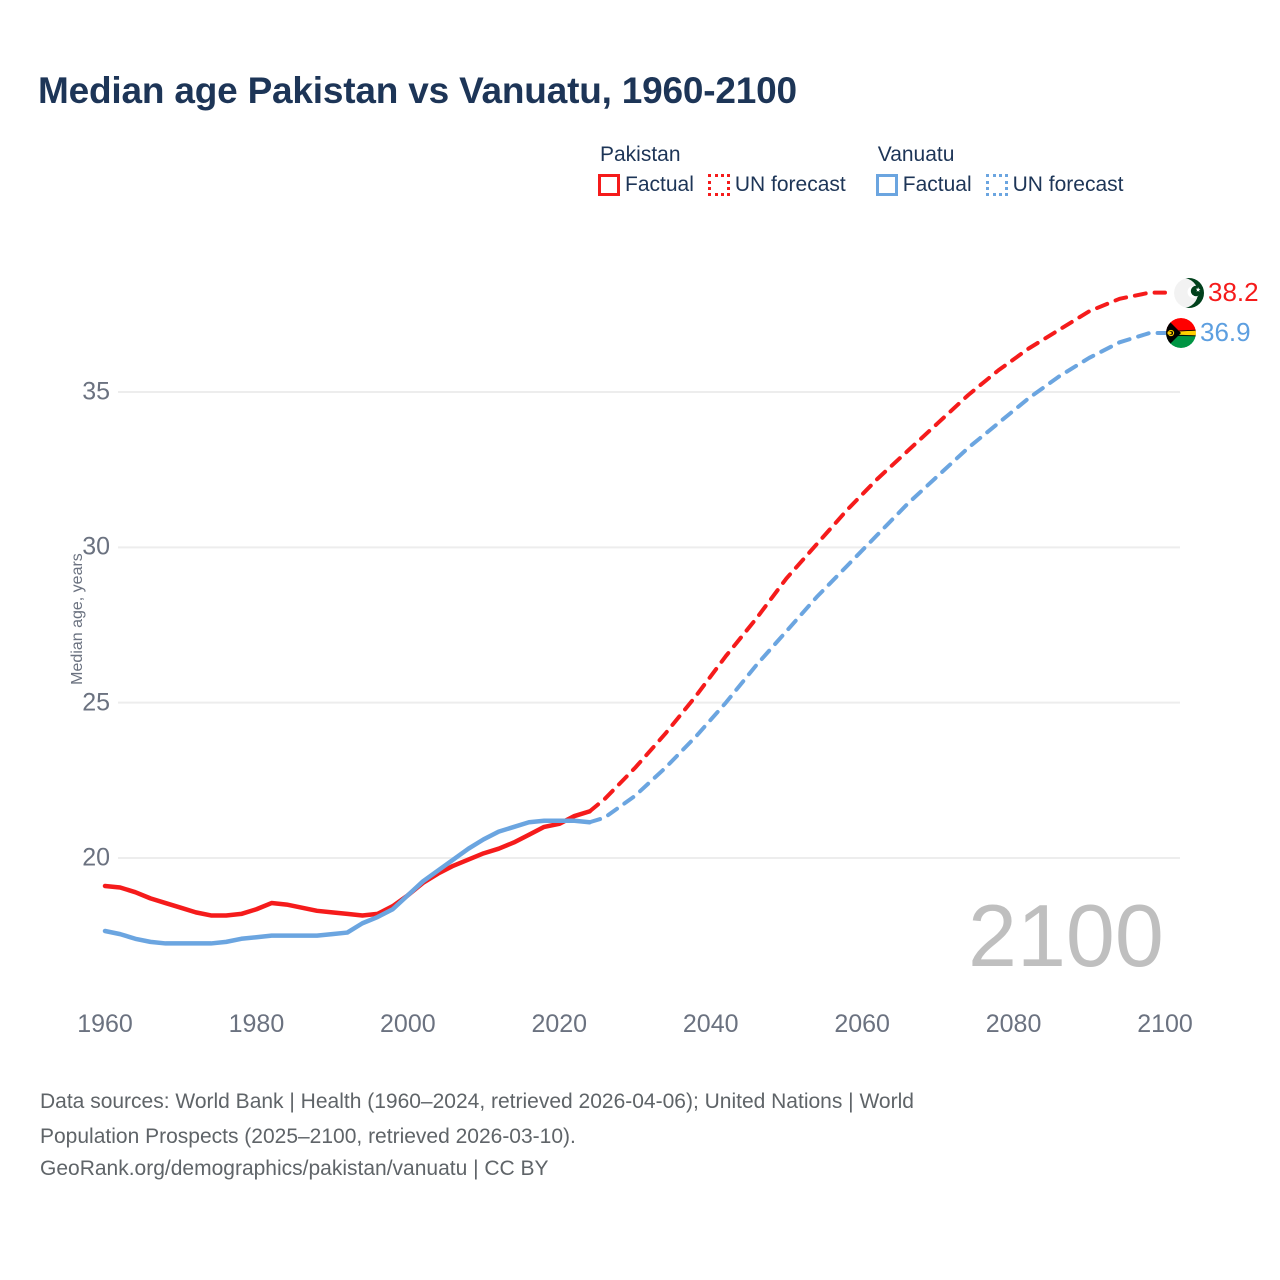  What do you see at coordinates (96, 702) in the screenshot?
I see `y-tick-label: 25` at bounding box center [96, 702].